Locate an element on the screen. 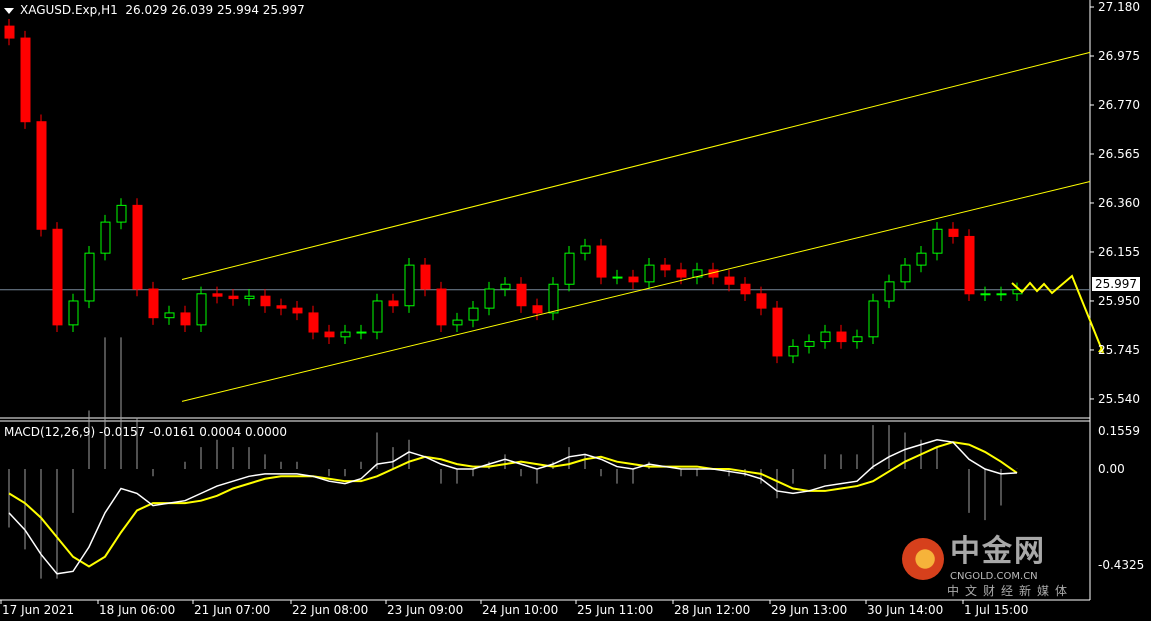 This screenshot has height=621, width=1151. symbol-label: XAGUSD.Exp,H1 is located at coordinates (69, 10).